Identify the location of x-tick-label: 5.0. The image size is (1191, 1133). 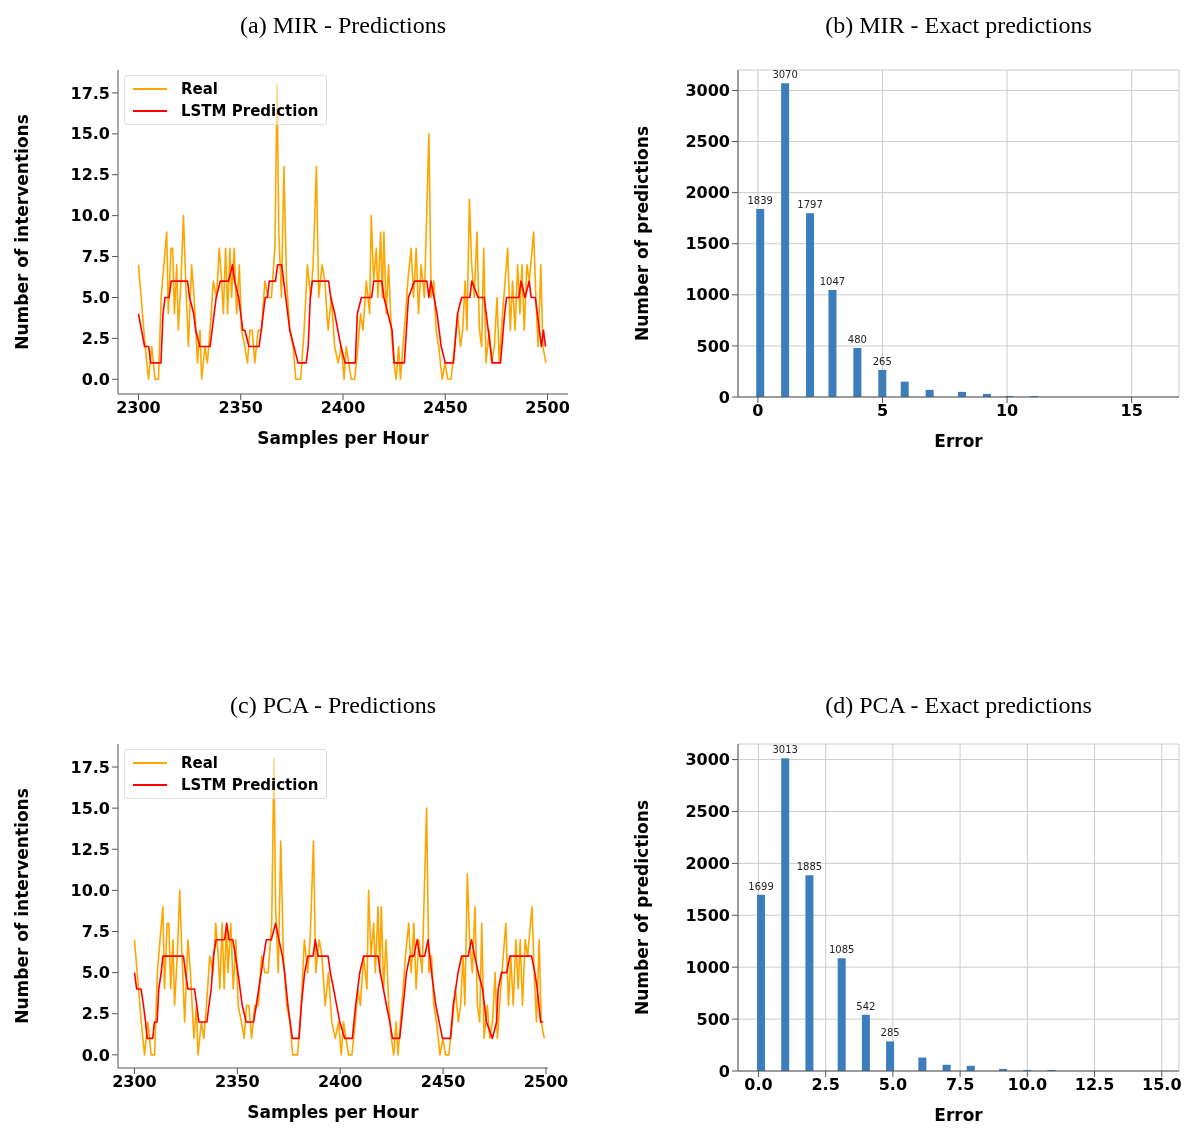
(893, 1085).